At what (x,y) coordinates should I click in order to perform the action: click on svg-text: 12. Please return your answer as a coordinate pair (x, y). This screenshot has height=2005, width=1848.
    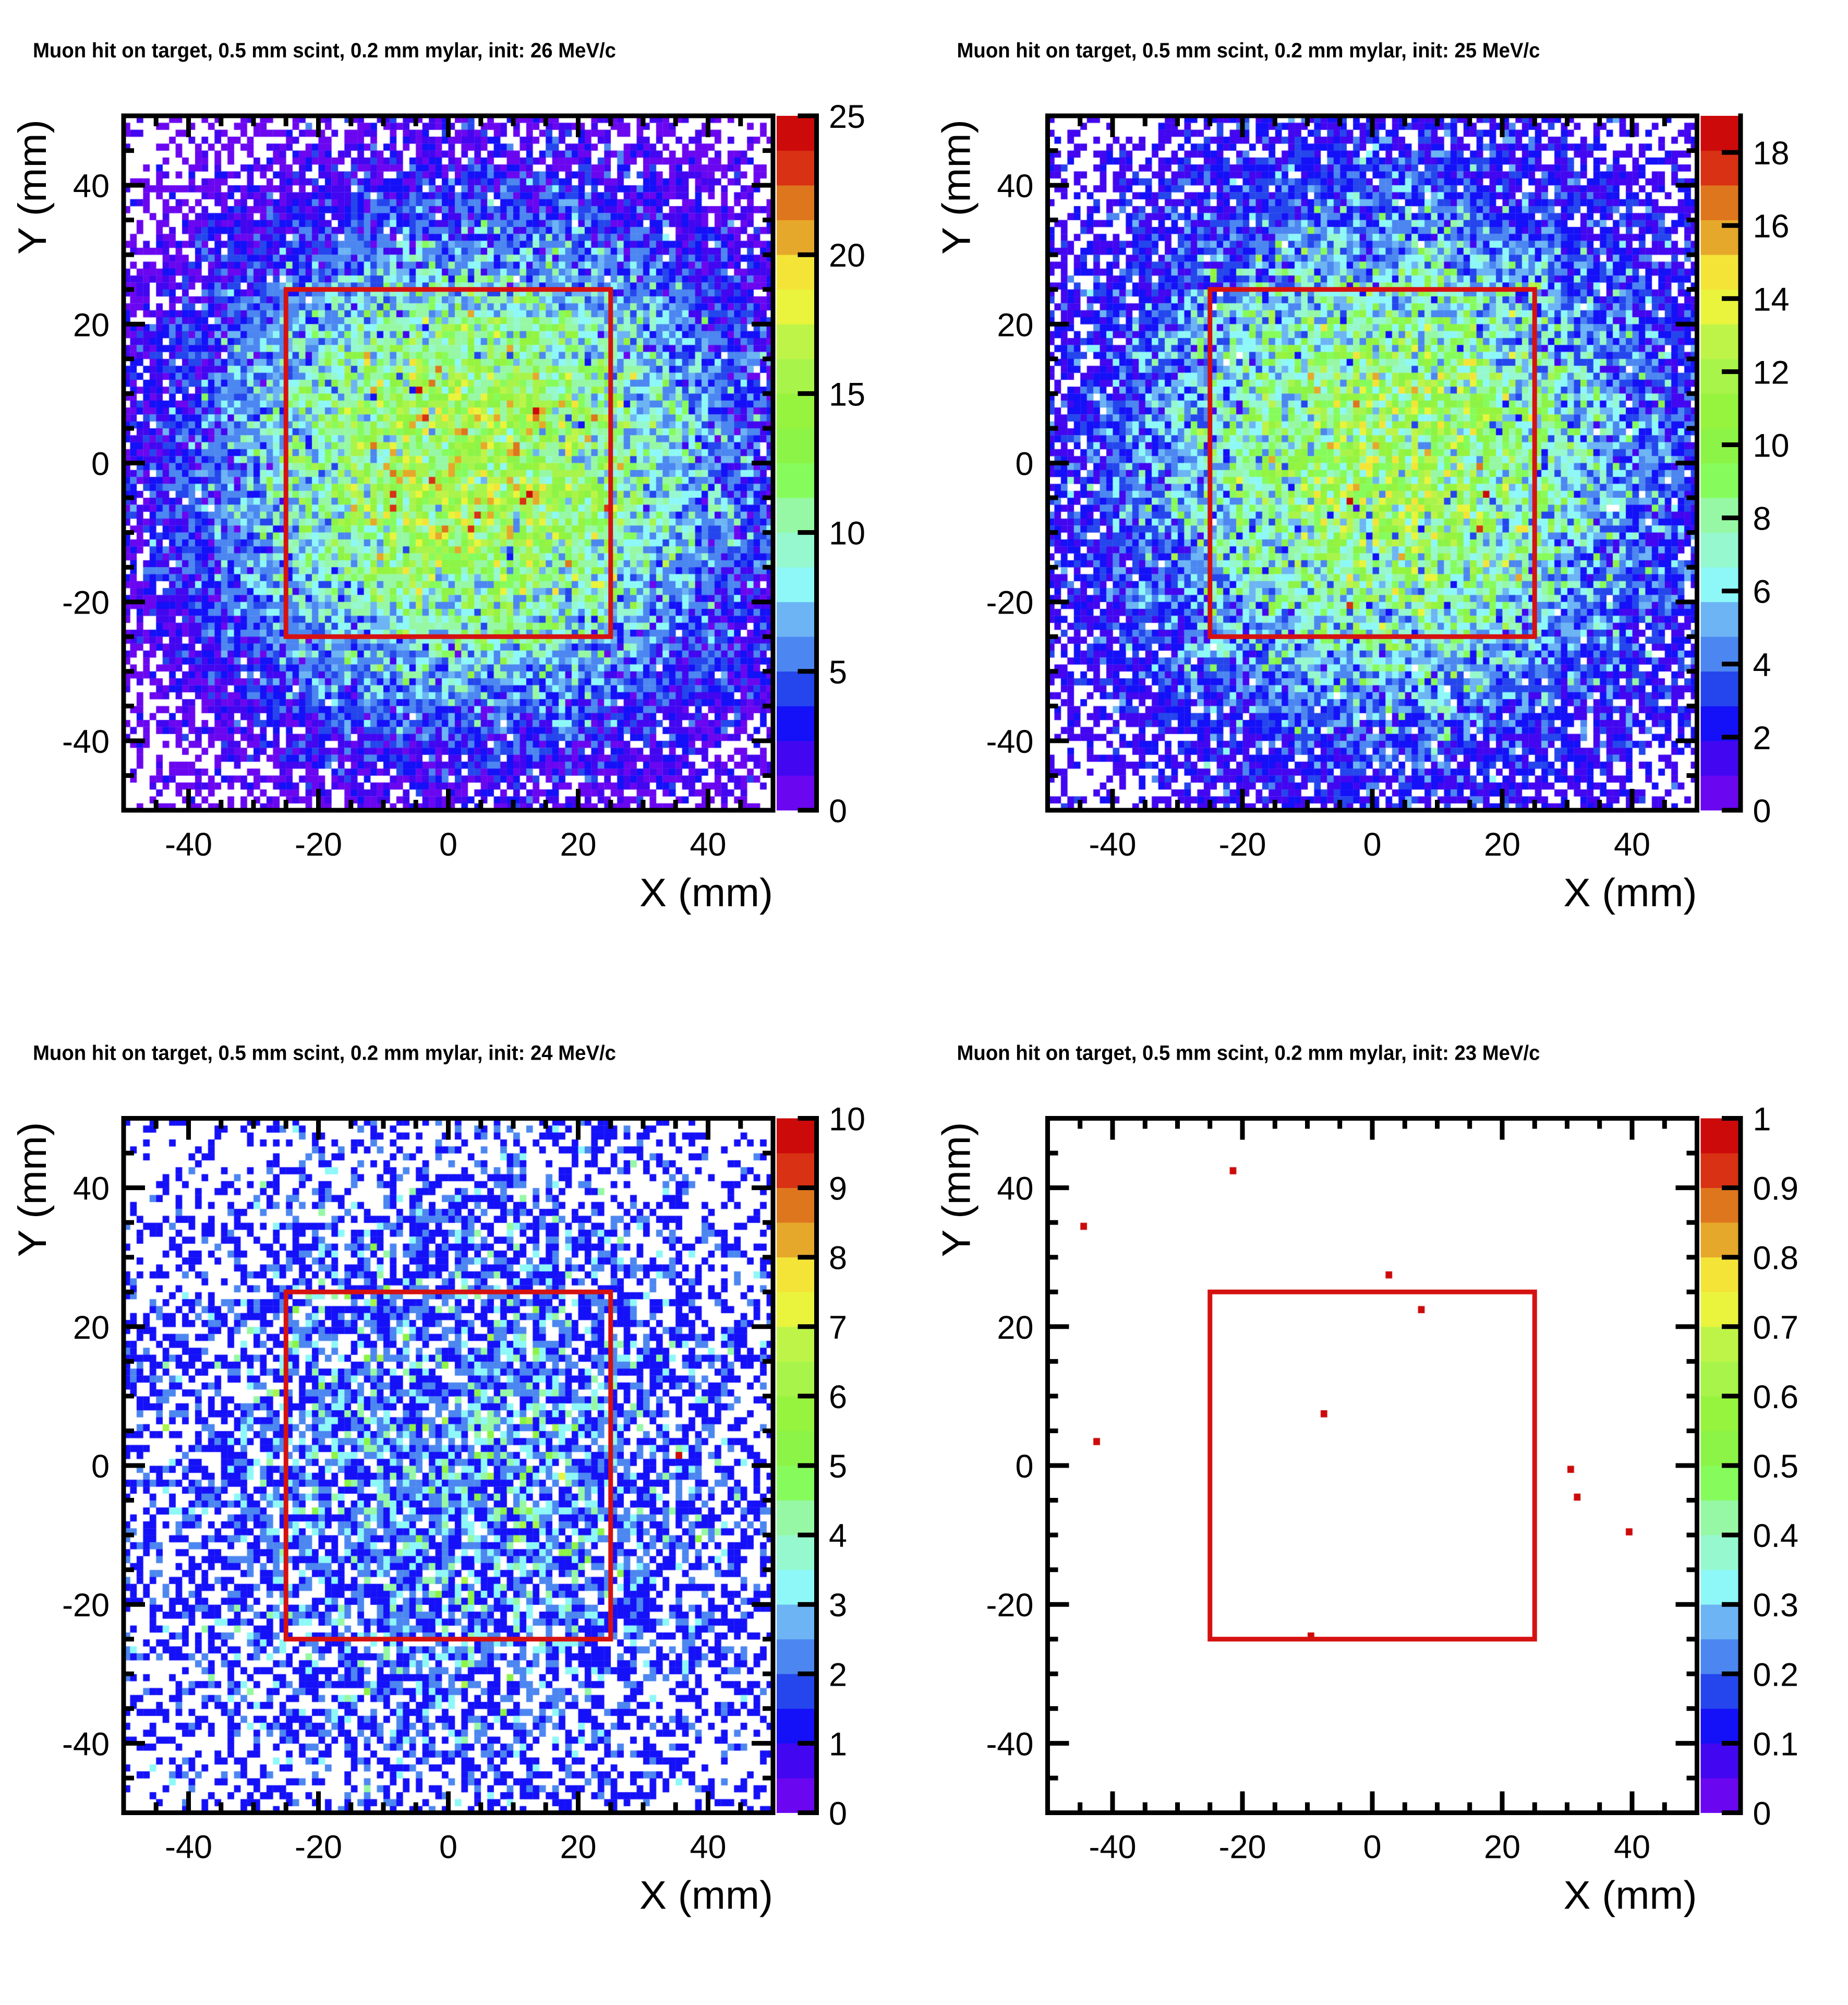
    Looking at the image, I should click on (1771, 372).